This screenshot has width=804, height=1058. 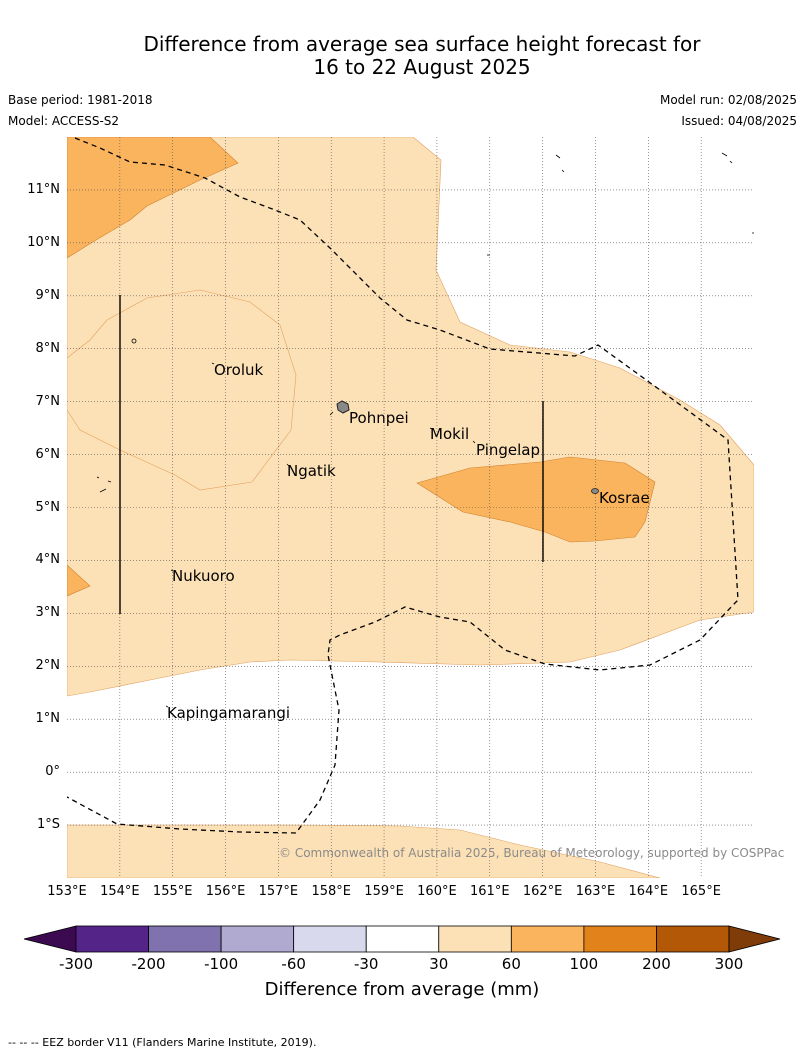 I want to click on longitude-tick-label: 165°E, so click(x=701, y=891).